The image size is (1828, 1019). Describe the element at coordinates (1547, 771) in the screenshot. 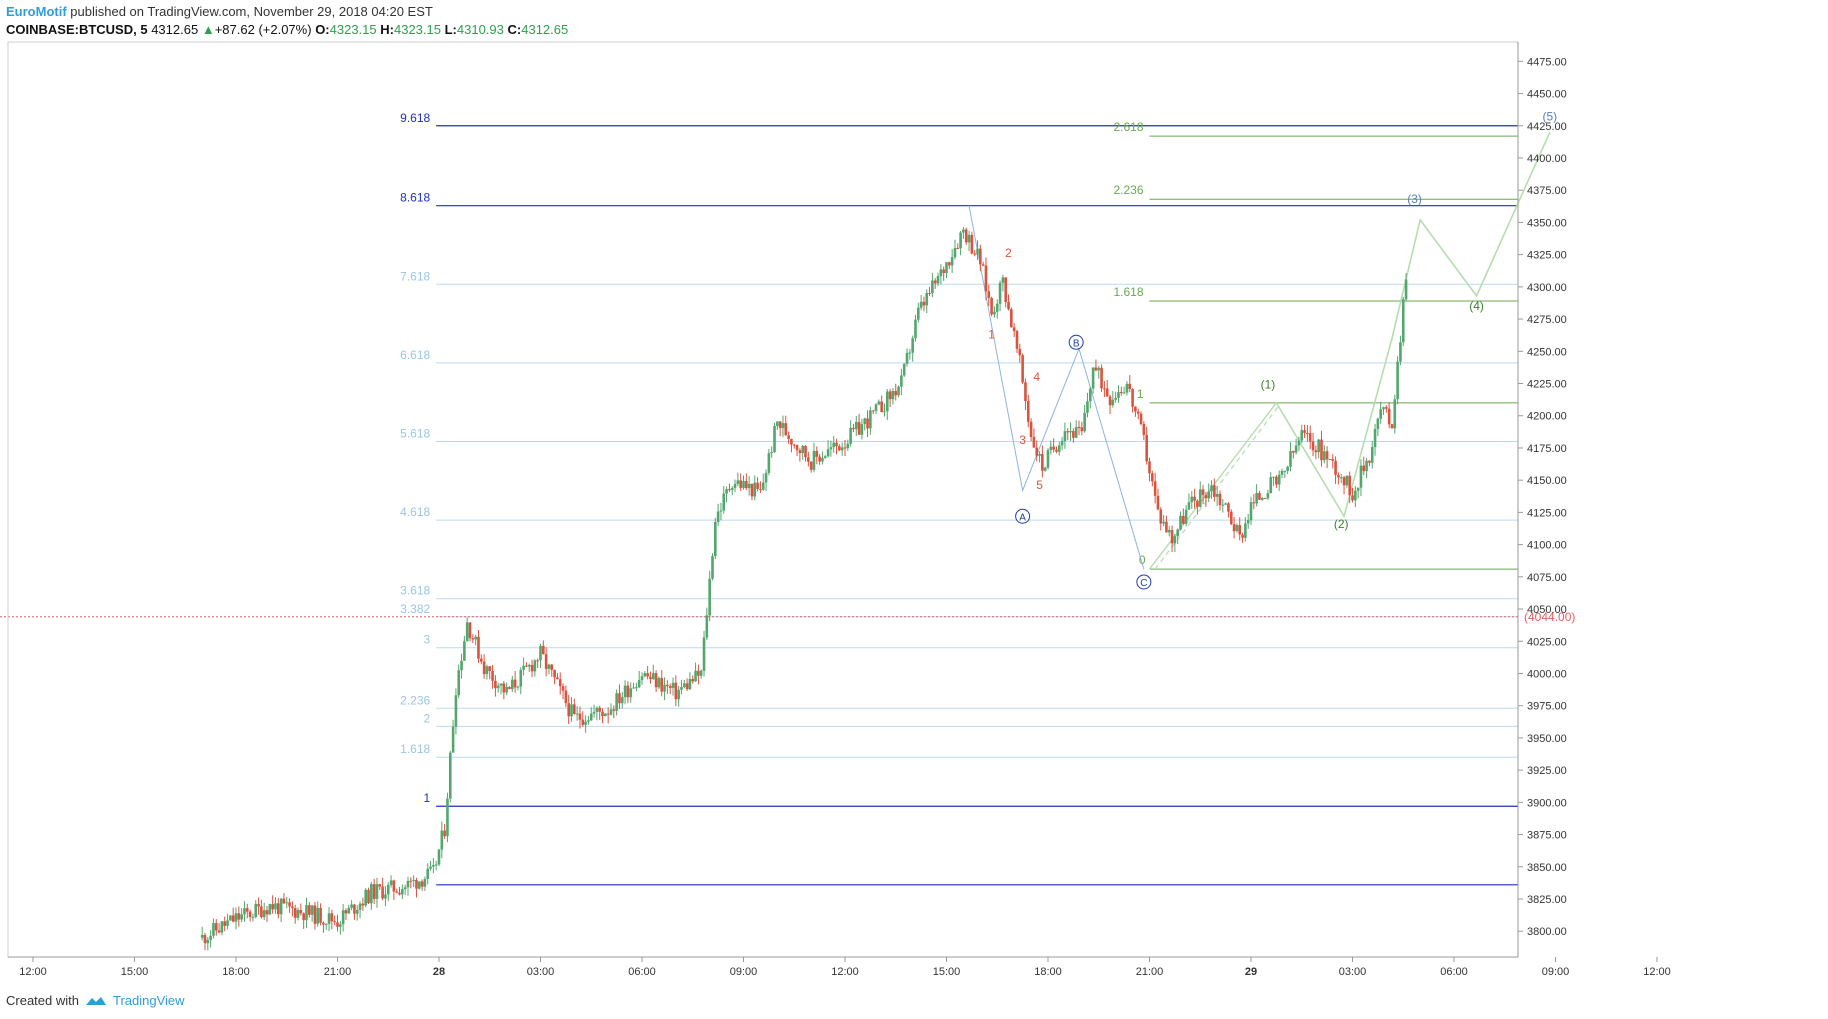

I see `price-tick-label: 3925.00` at that location.